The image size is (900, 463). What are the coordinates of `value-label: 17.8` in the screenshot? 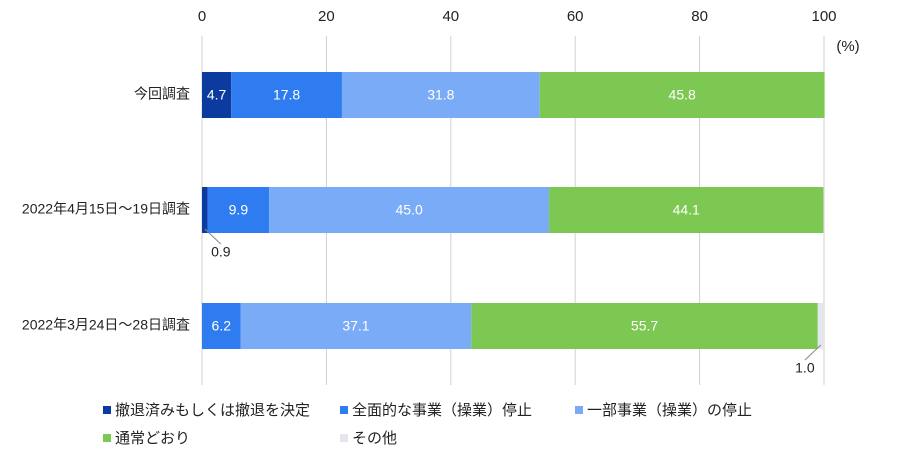 It's located at (286, 95).